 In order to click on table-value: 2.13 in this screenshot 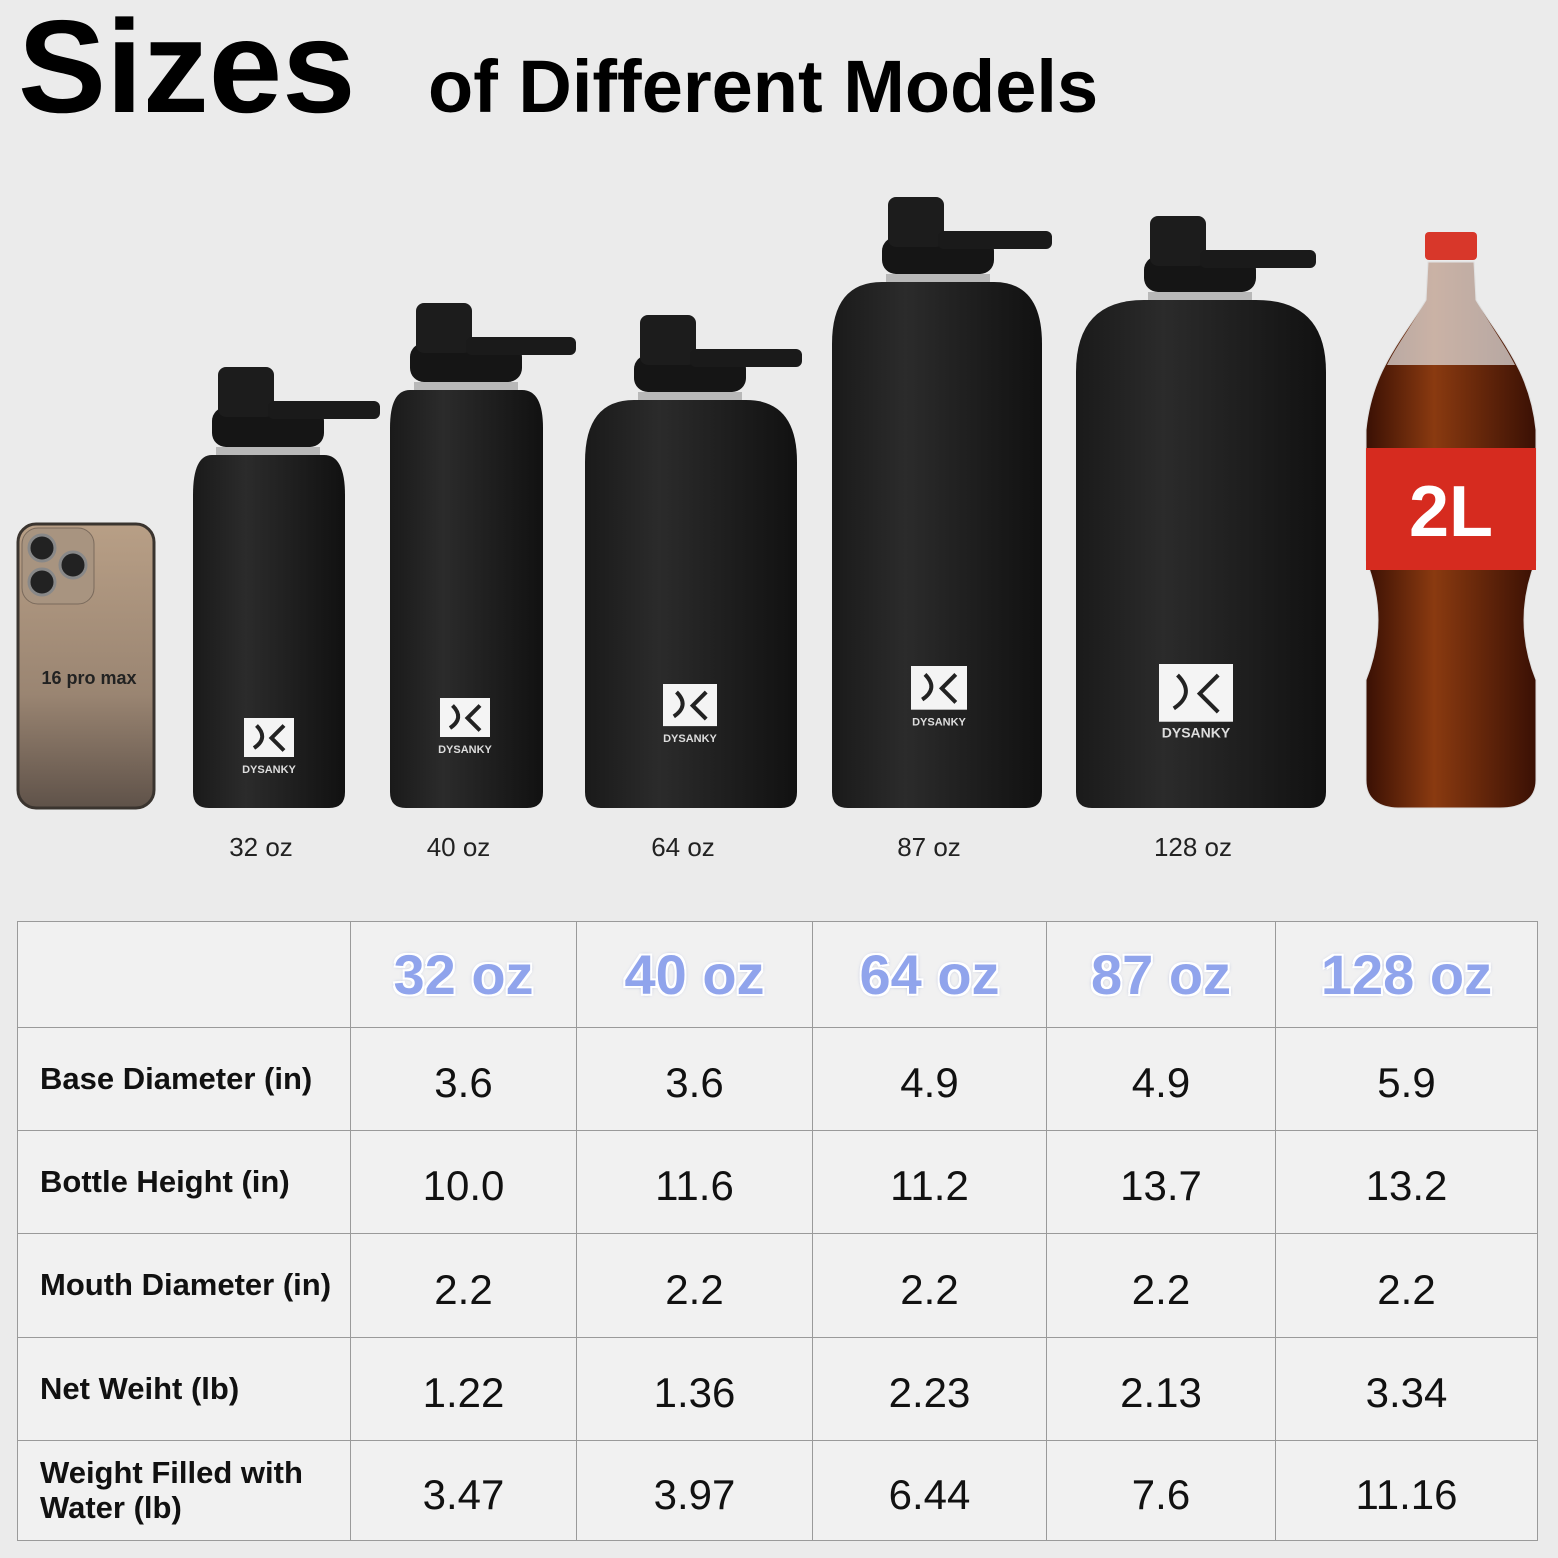, I will do `click(1161, 1389)`.